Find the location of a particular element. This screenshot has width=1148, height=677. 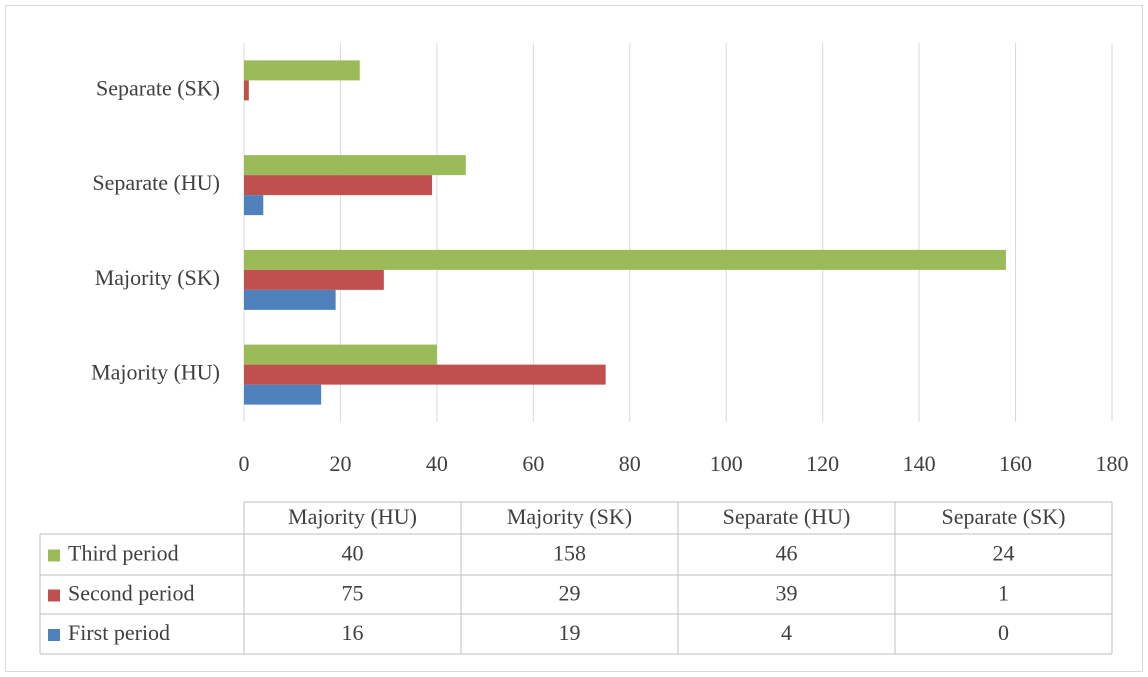

x-tick-label: 140 is located at coordinates (919, 463).